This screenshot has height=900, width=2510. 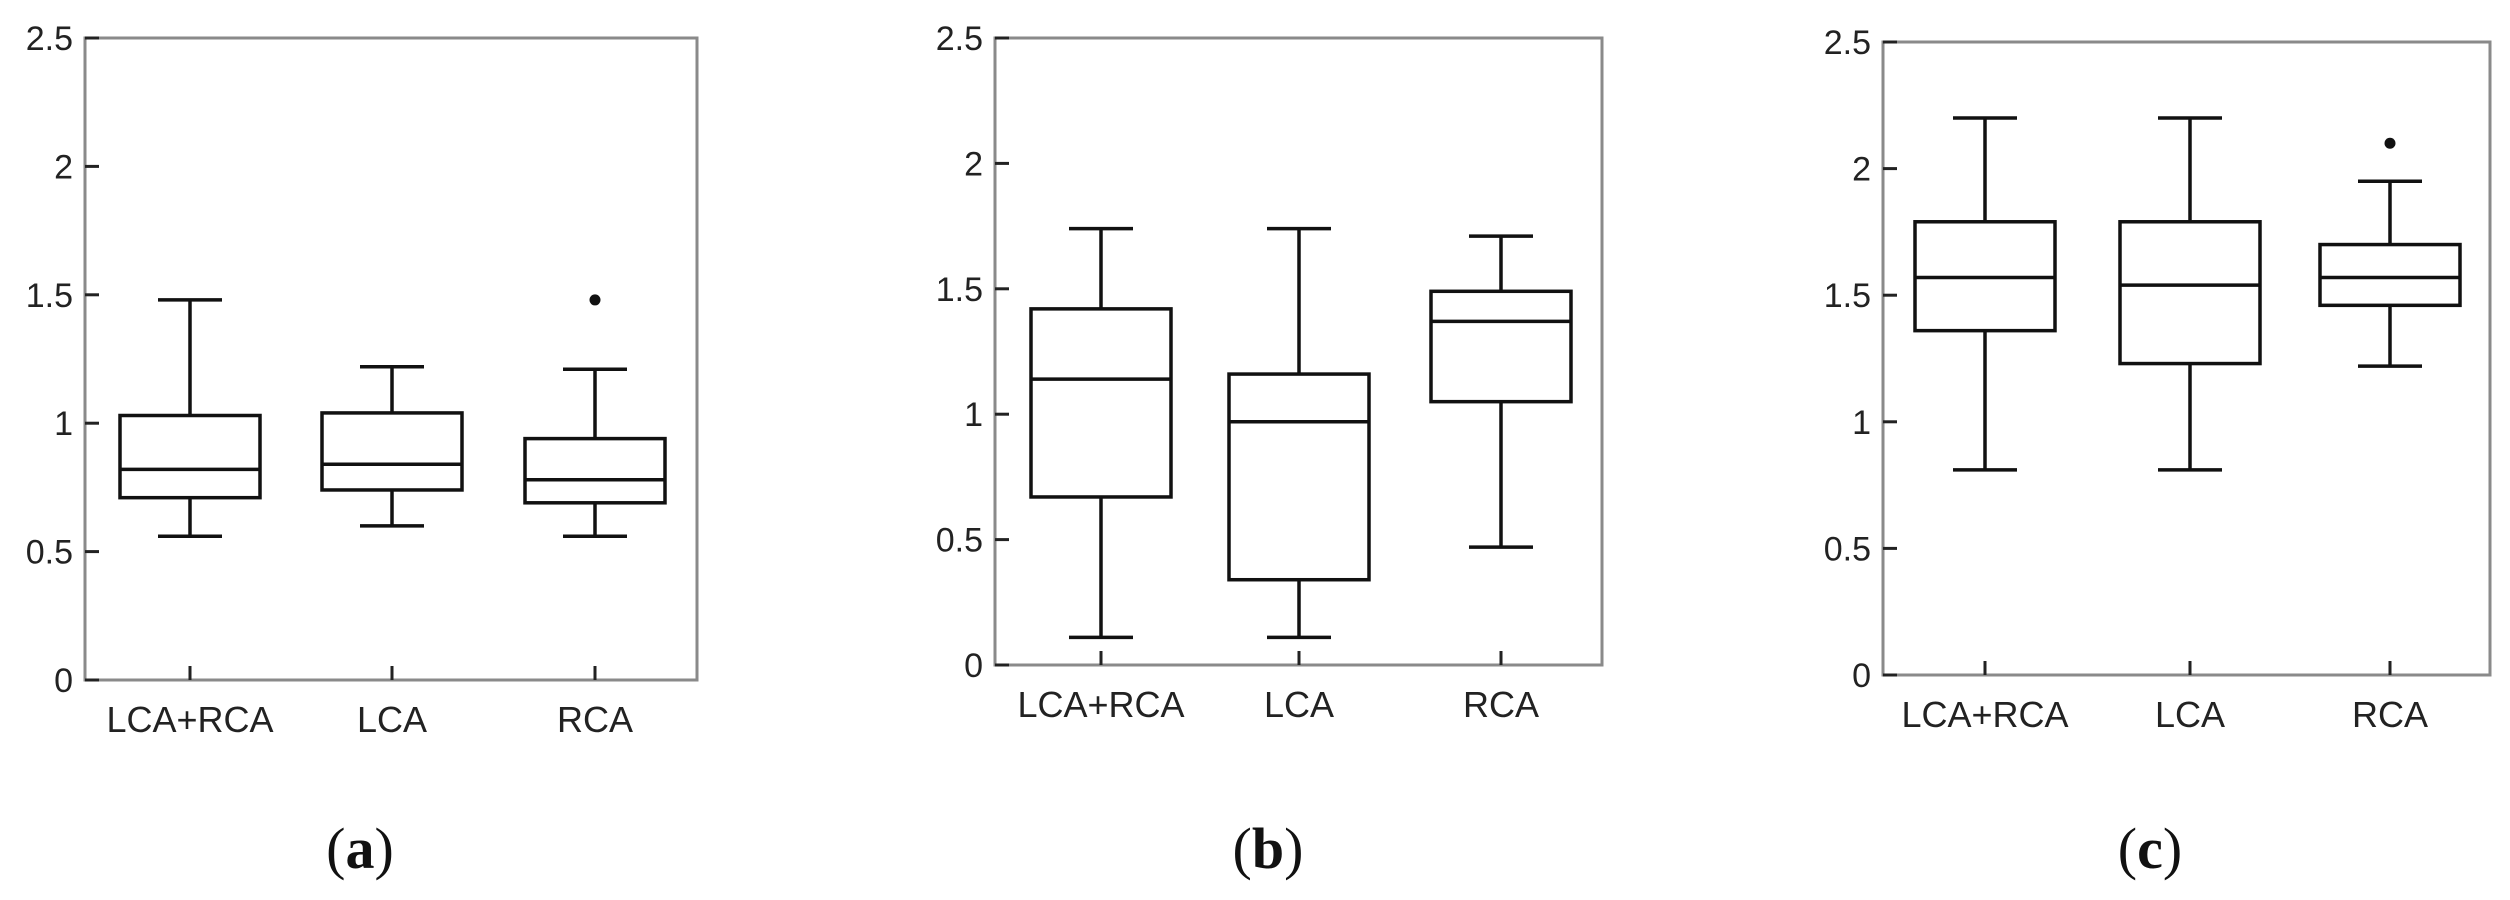 What do you see at coordinates (360, 848) in the screenshot?
I see `panel-label-a: (a)` at bounding box center [360, 848].